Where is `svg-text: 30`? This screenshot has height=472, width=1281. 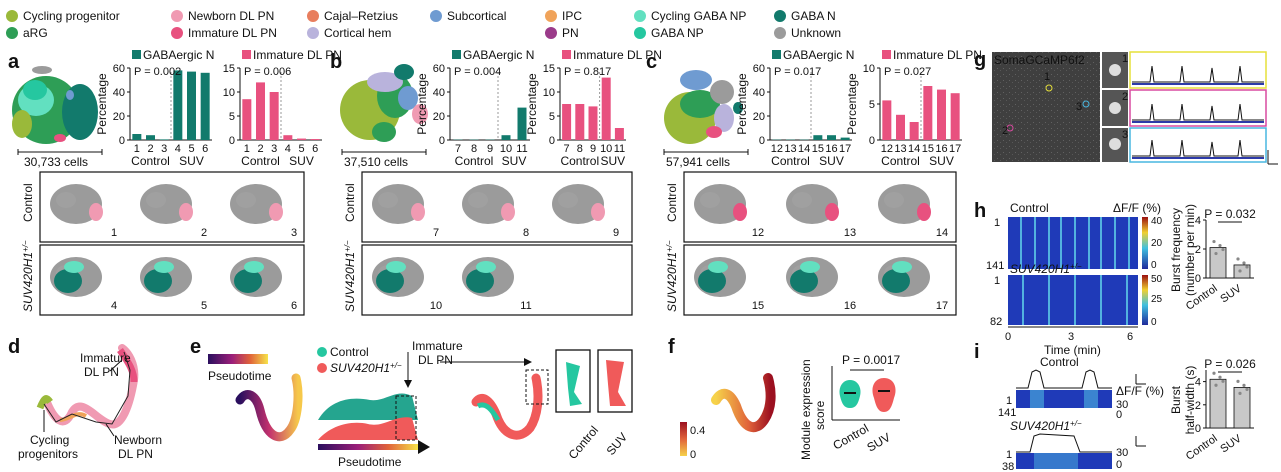 svg-text: 30 is located at coordinates (1122, 405).